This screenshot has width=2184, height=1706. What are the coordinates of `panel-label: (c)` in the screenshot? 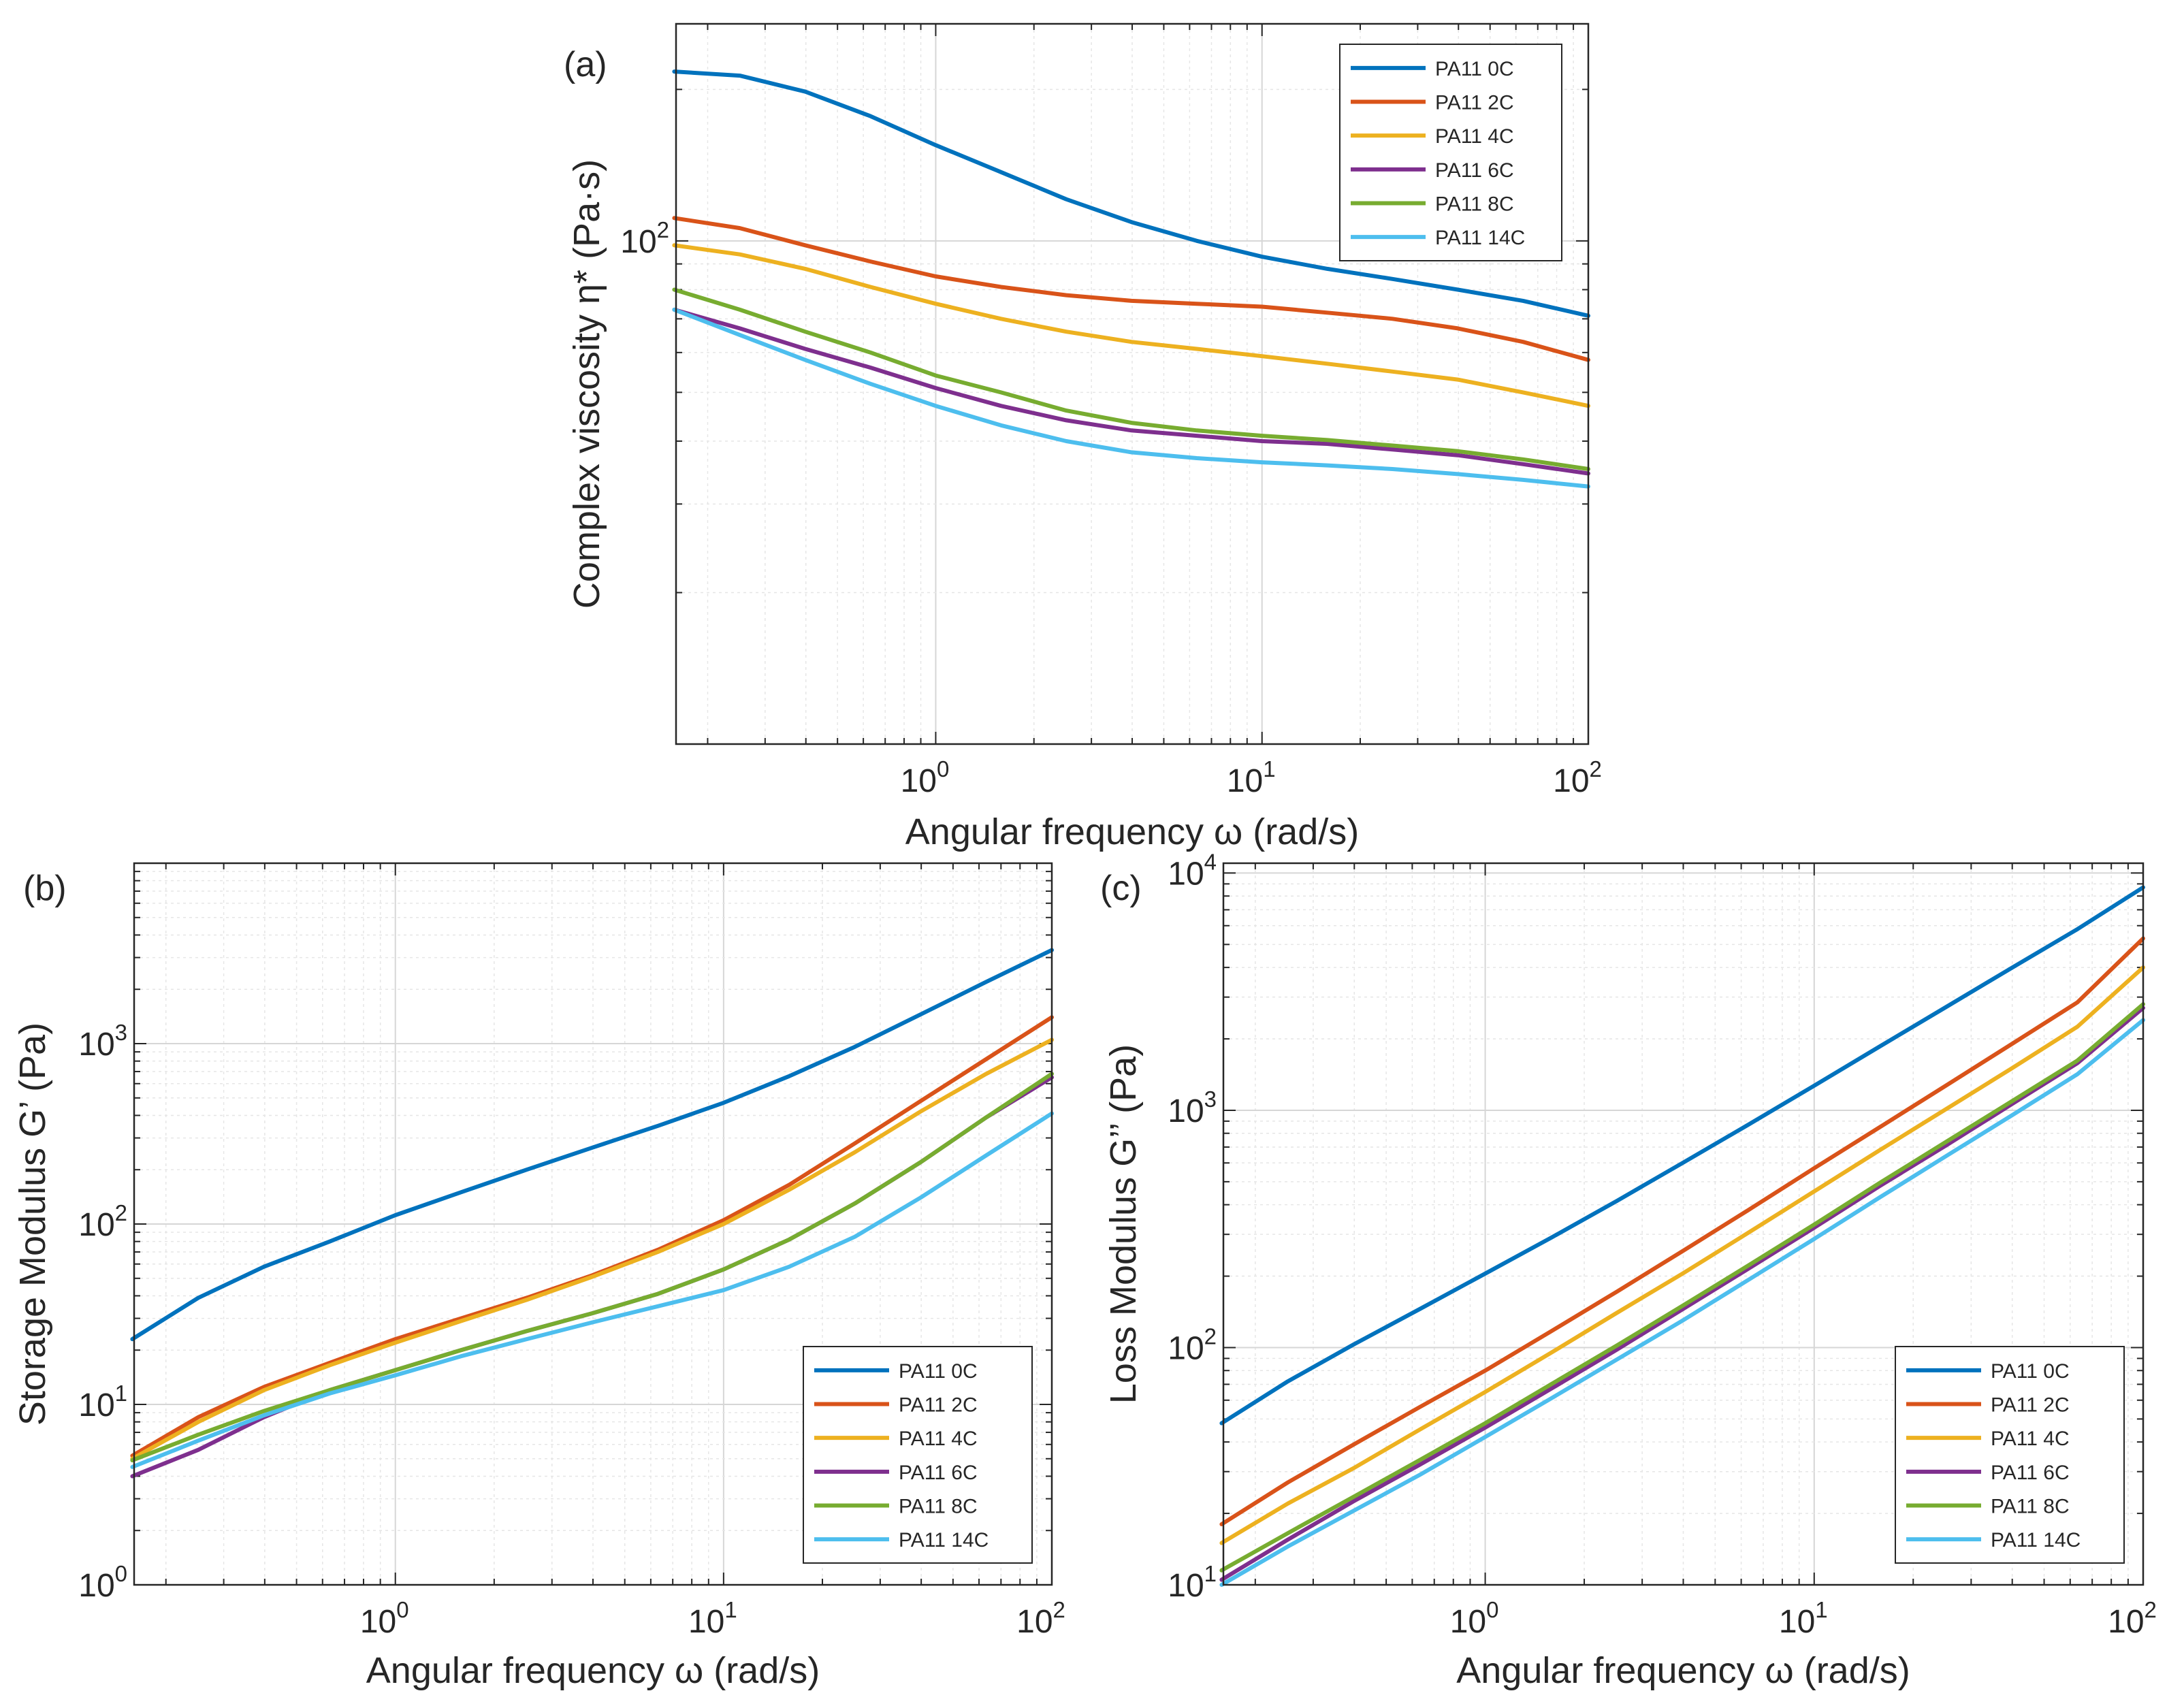 It's located at (1121, 888).